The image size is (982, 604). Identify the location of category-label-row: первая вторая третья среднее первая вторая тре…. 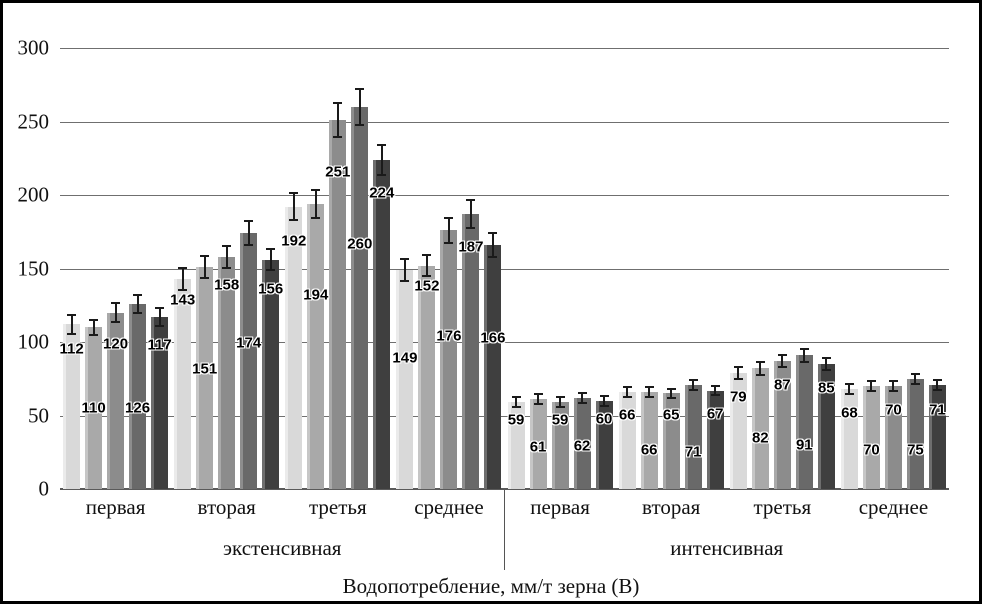
(504, 507).